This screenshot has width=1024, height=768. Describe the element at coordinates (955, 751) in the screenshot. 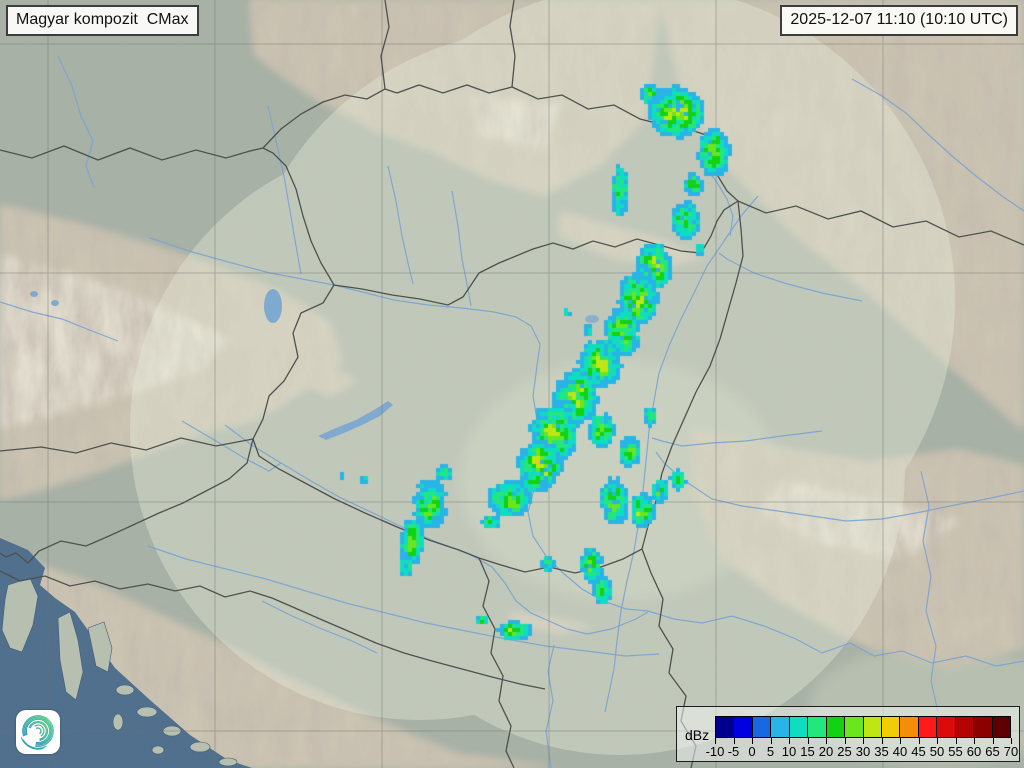

I see `dbz-tick-label: 55` at that location.